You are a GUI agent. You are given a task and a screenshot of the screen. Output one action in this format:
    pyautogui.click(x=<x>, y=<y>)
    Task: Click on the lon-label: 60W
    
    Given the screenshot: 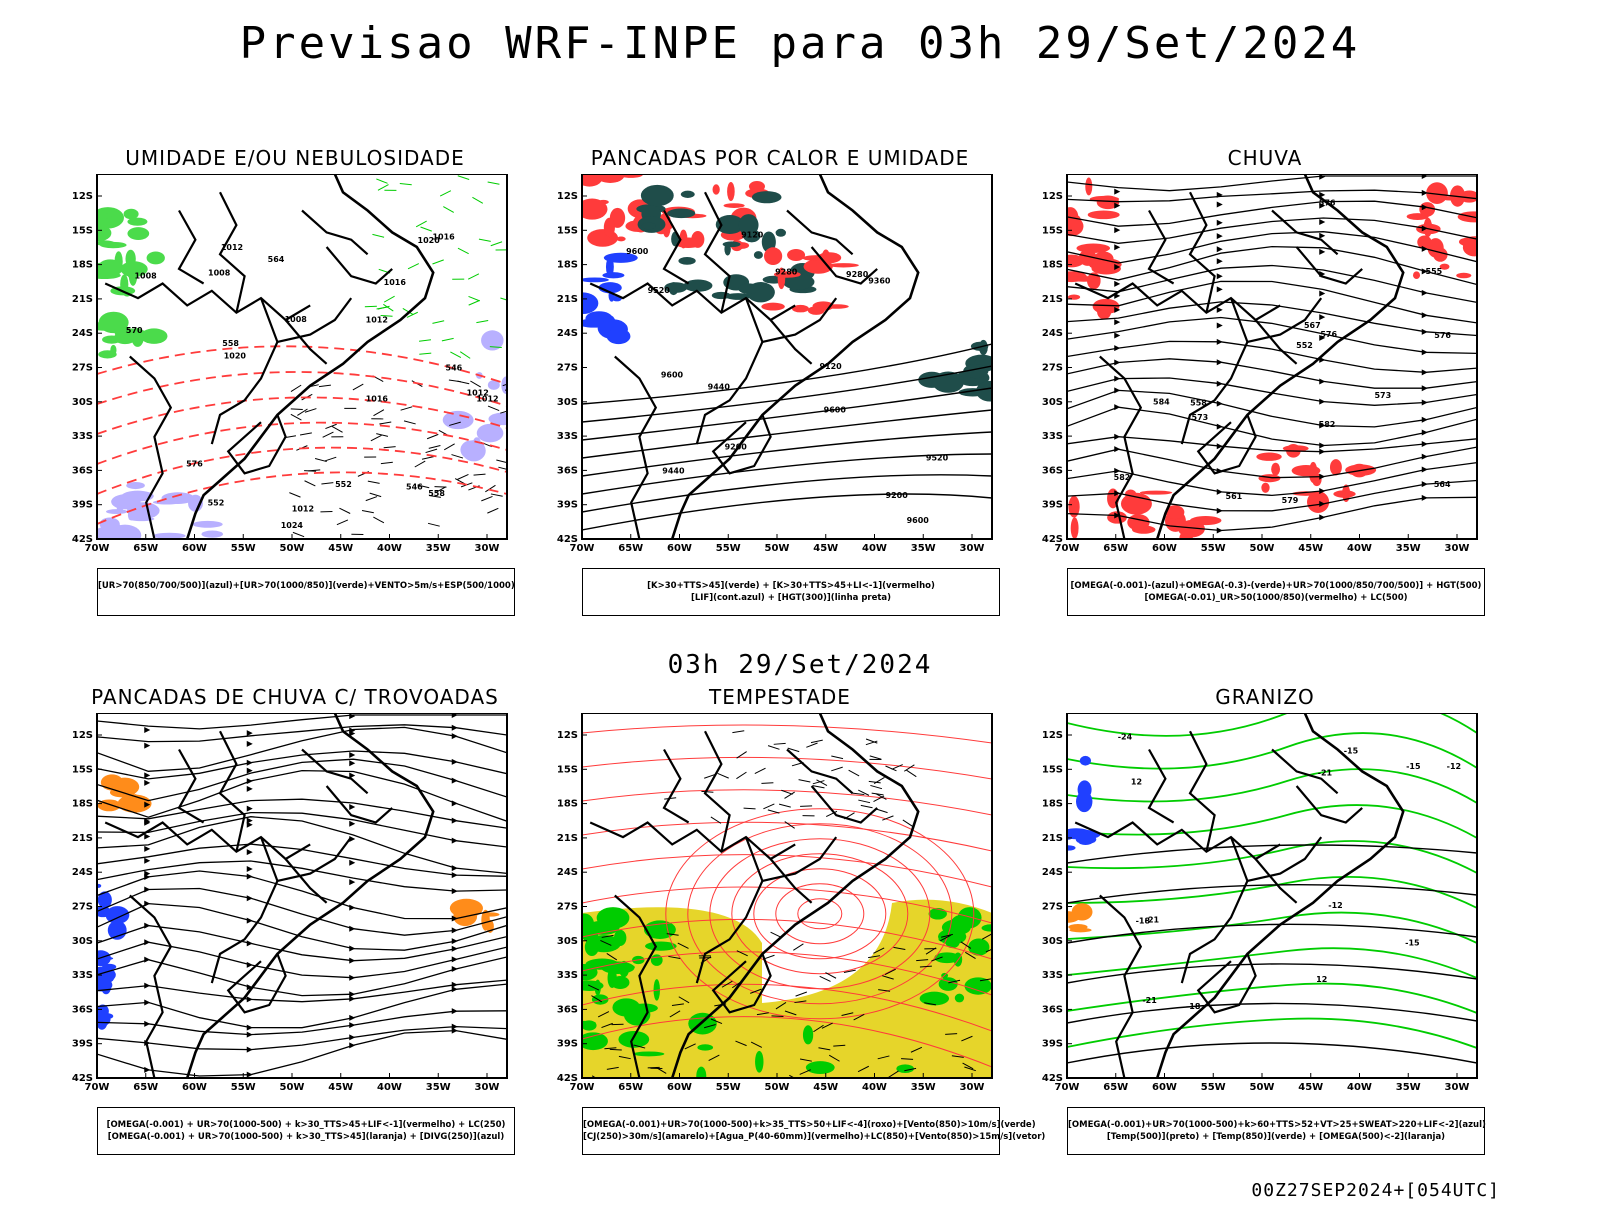 What is the action you would take?
    pyautogui.click(x=194, y=1087)
    